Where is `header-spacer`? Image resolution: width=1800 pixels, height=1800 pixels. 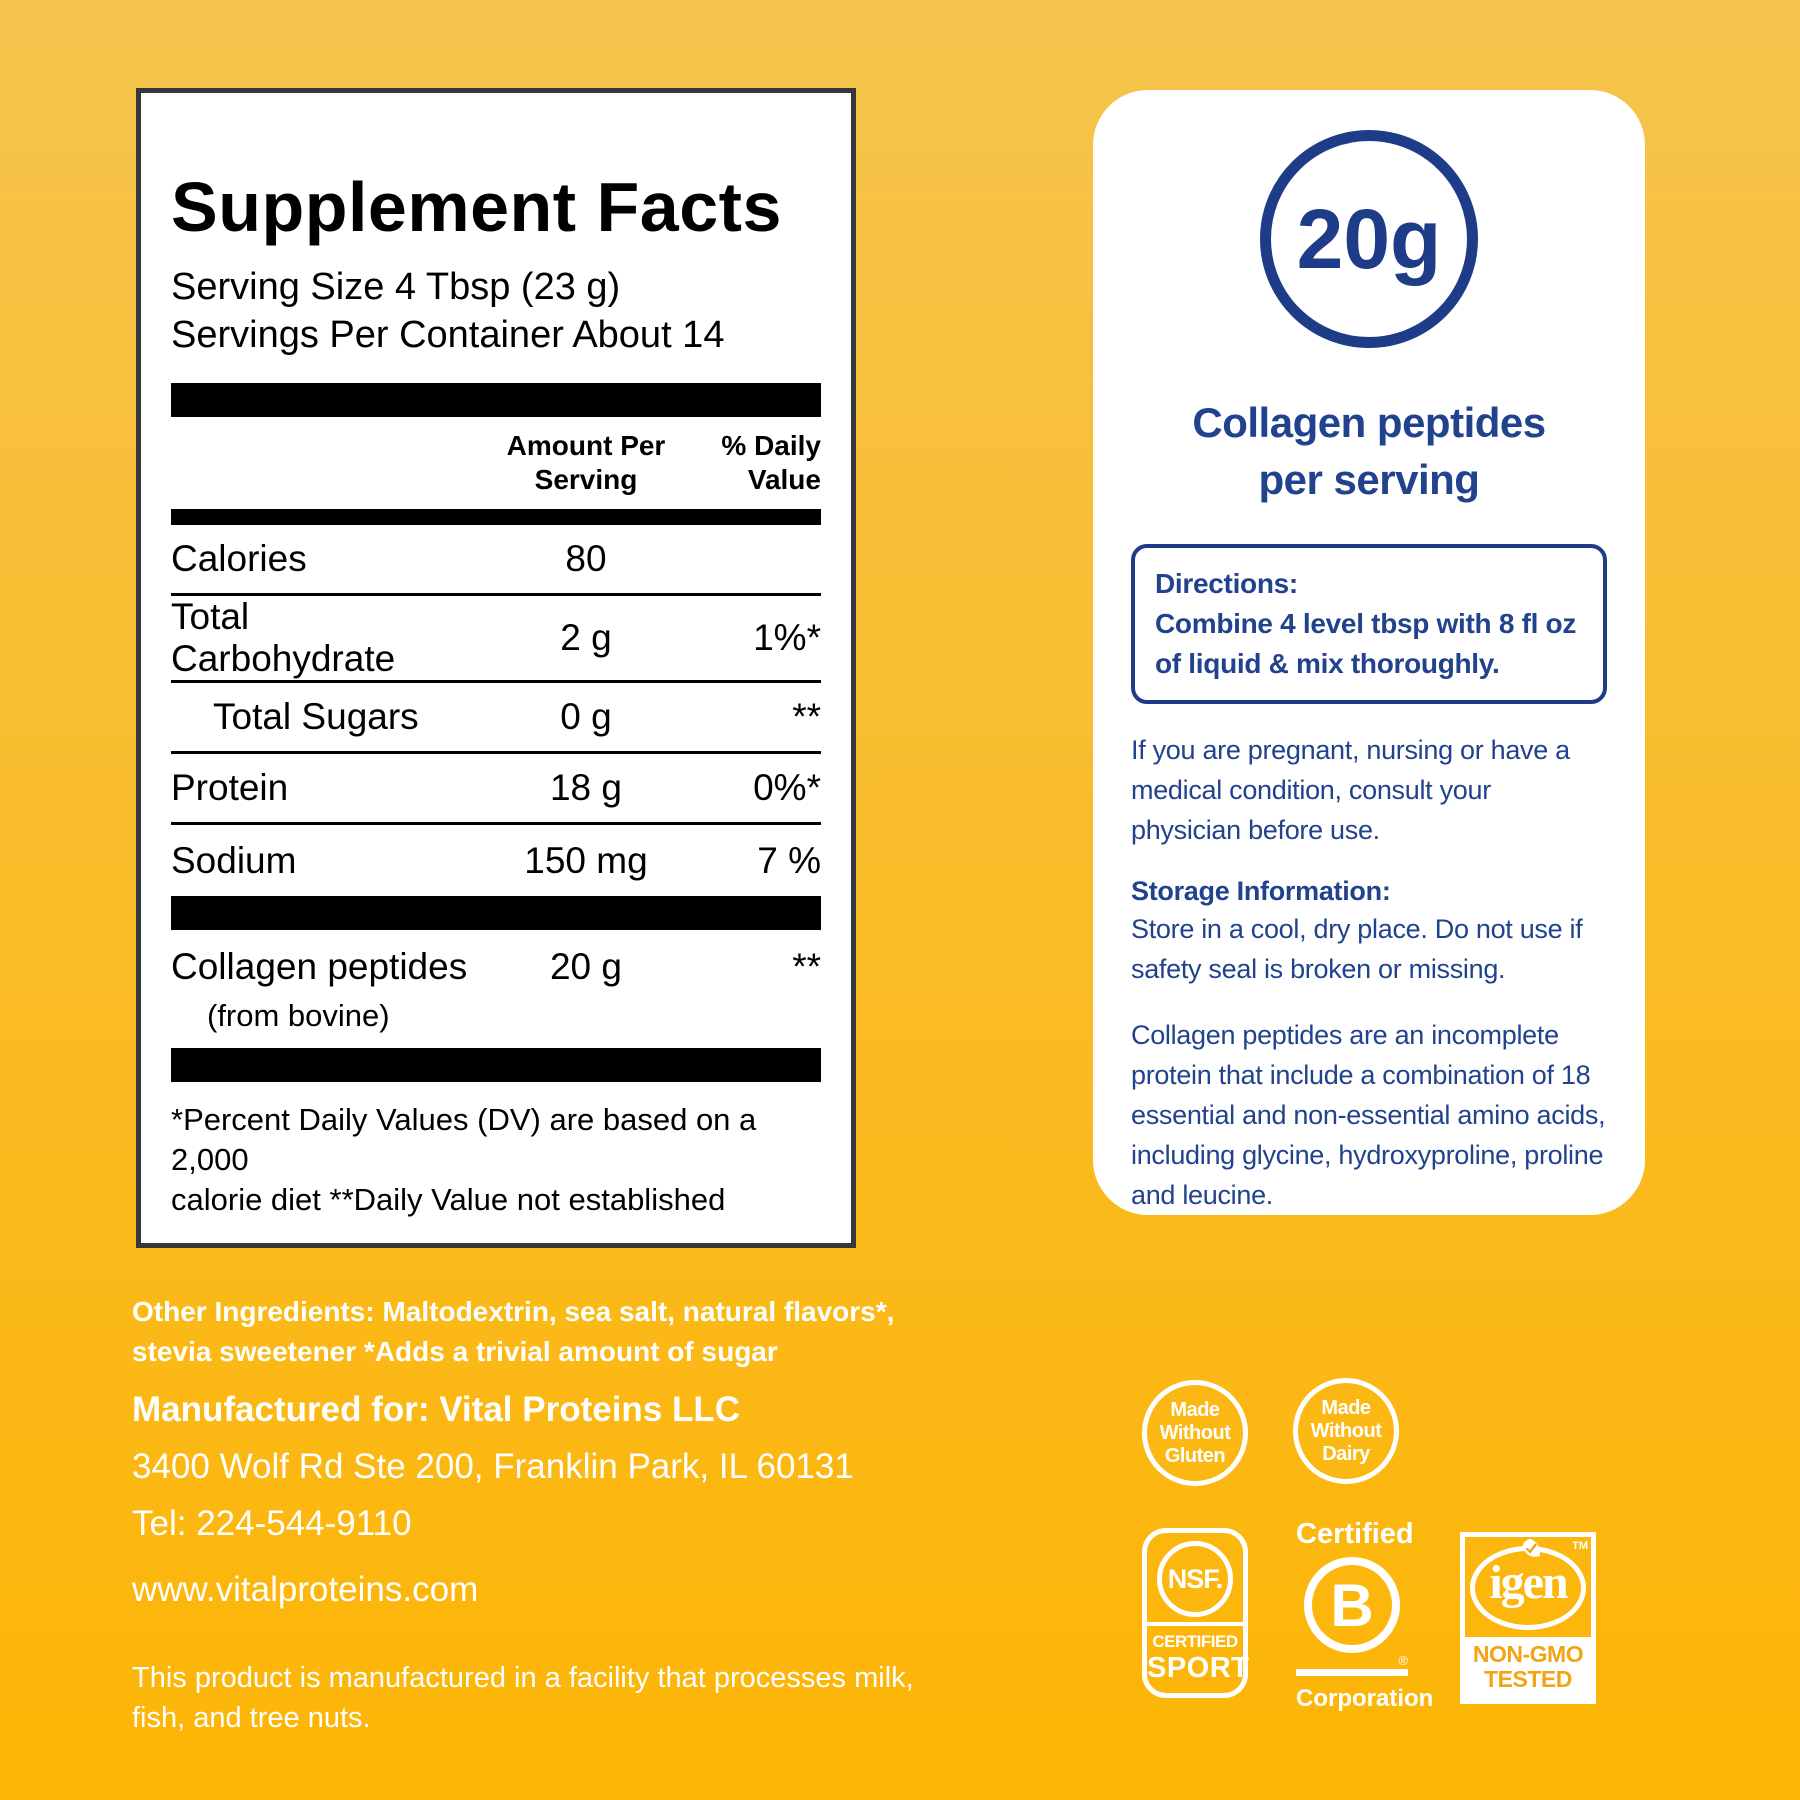
header-spacer is located at coordinates (326, 463).